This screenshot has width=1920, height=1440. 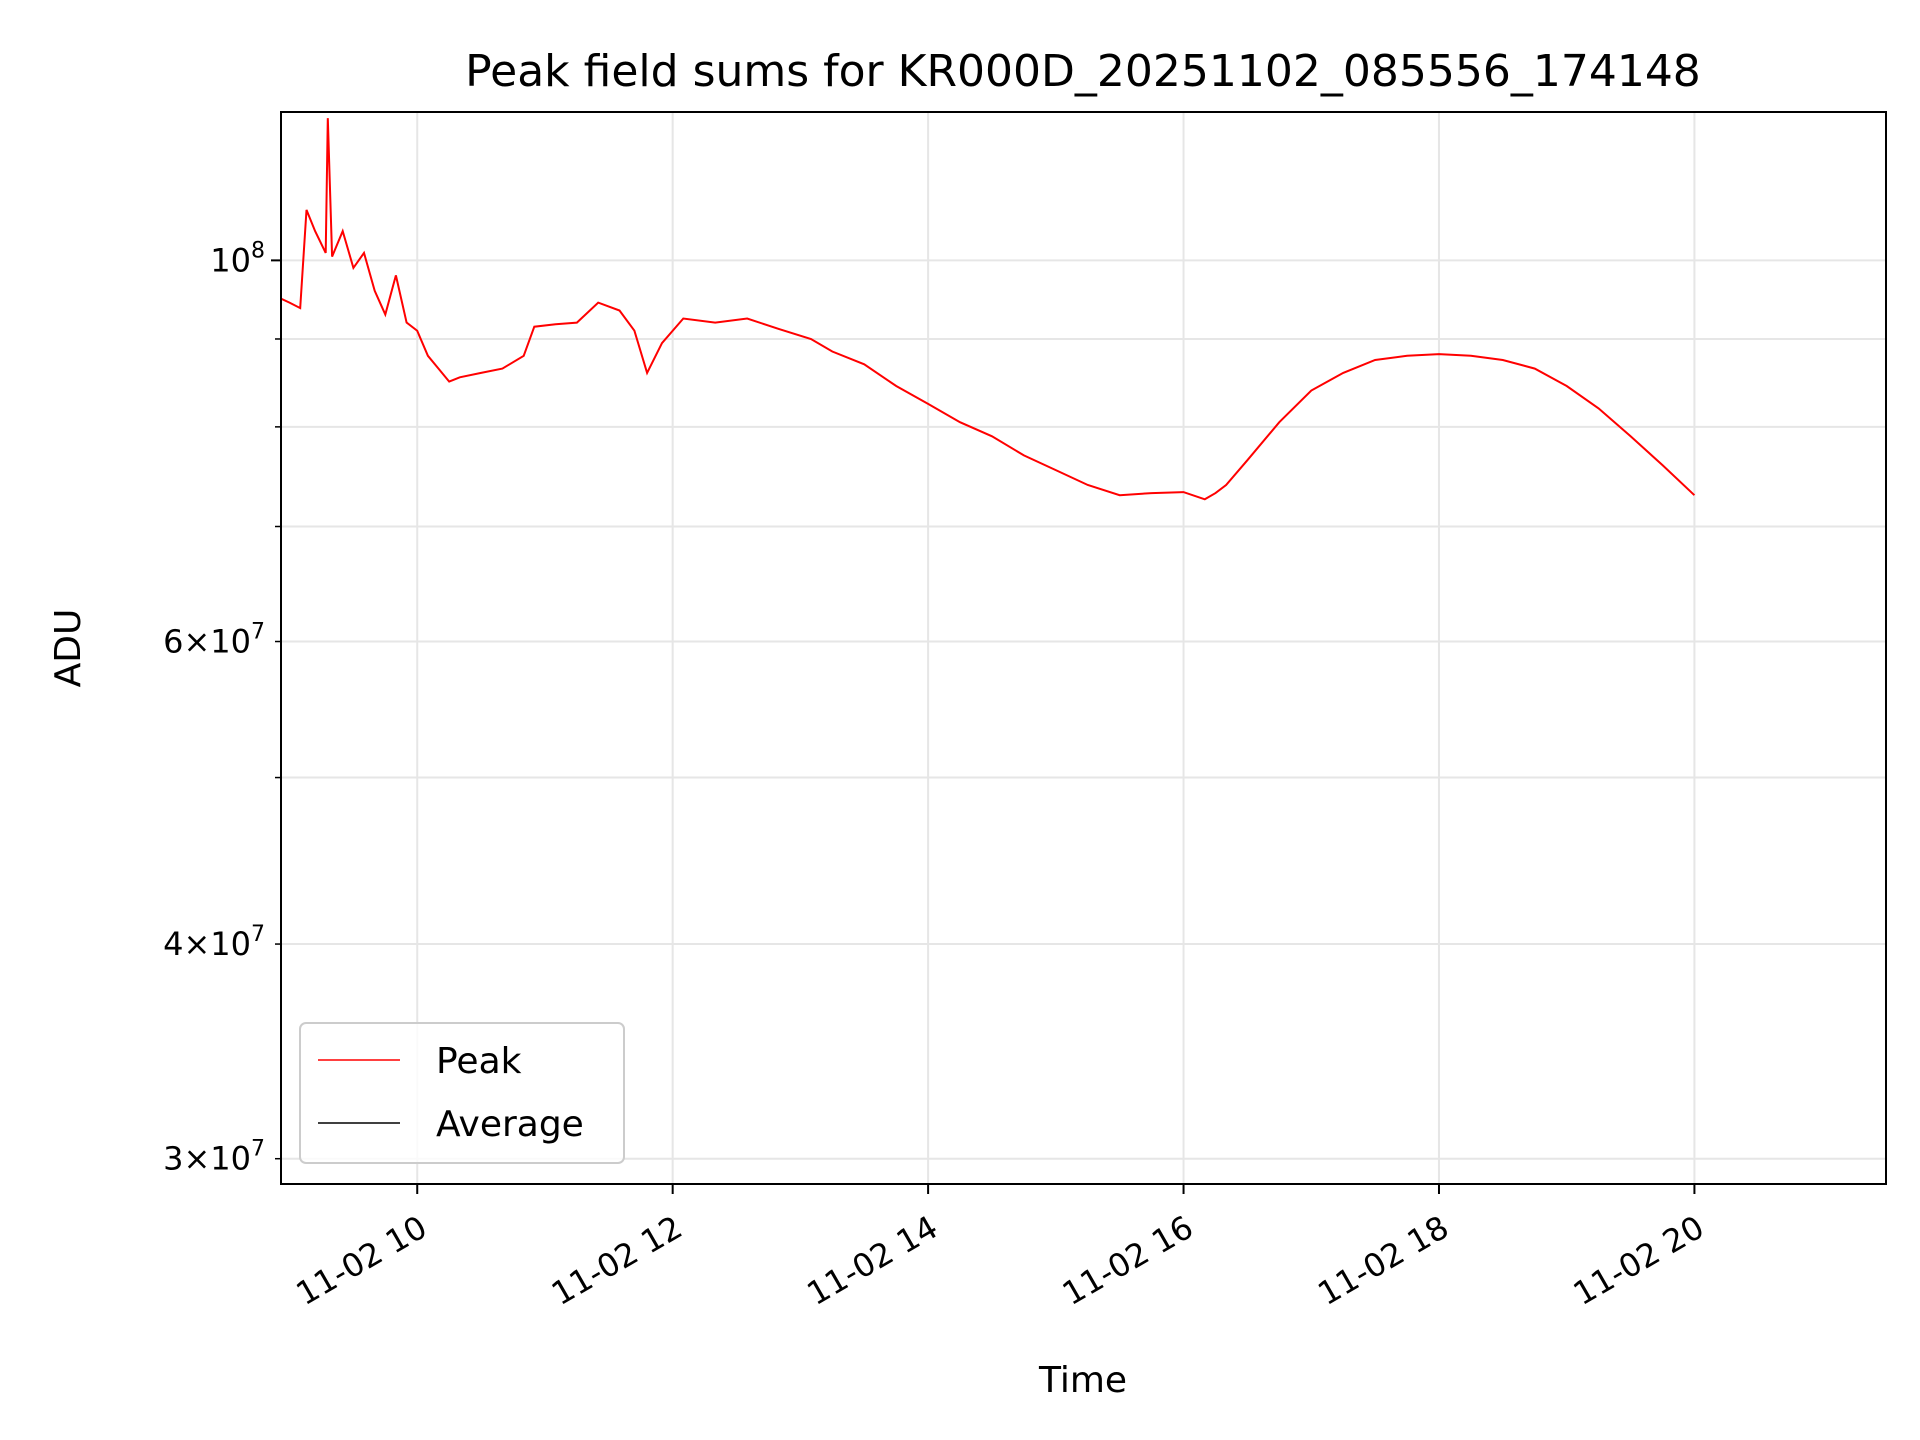 I want to click on y-ticks: 108 3×107 4×107 6×107, so click(x=222, y=708).